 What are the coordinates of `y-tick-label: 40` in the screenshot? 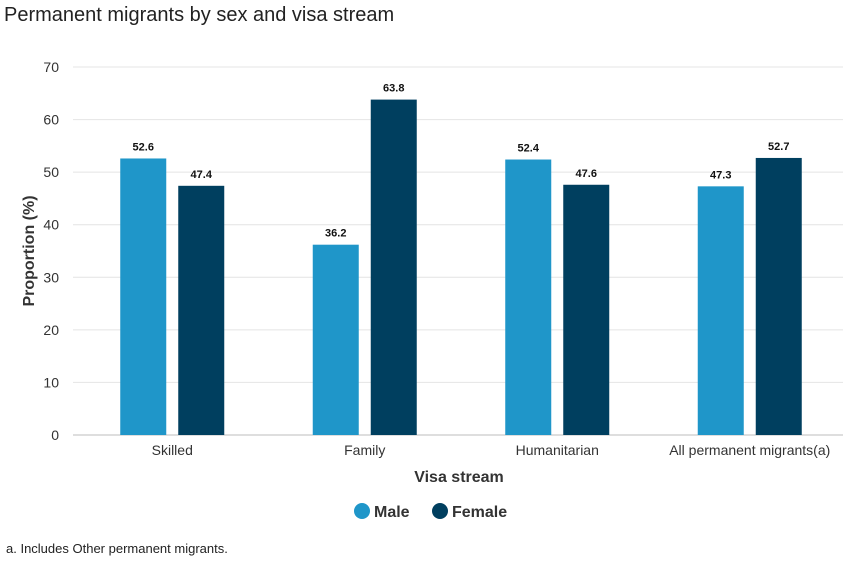 It's located at (51, 225).